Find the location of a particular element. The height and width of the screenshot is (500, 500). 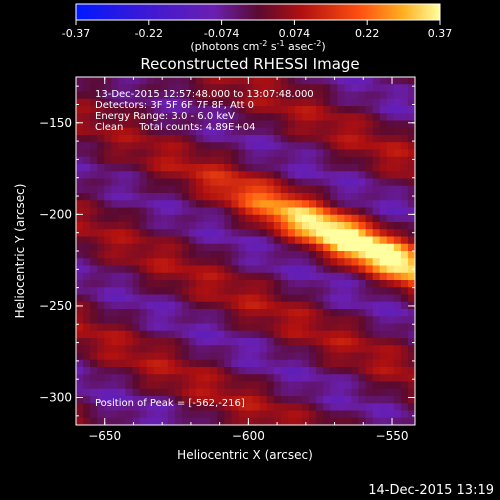

colorbar-tick-label: -0.074 is located at coordinates (221, 33).